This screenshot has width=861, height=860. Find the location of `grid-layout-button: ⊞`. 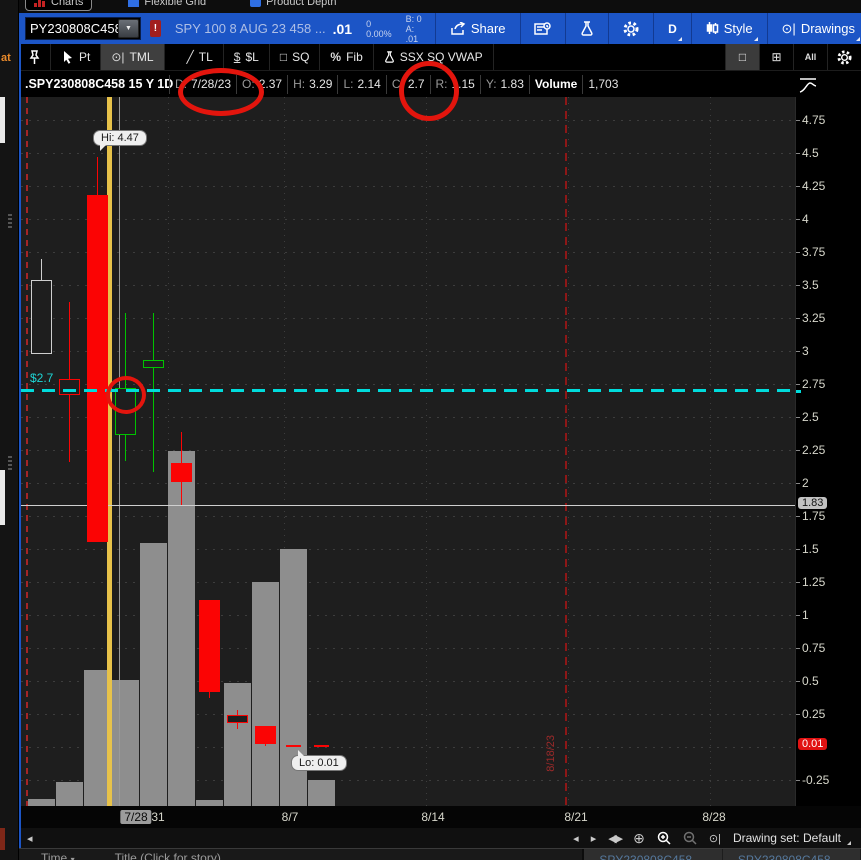

grid-layout-button: ⊞ is located at coordinates (776, 57).